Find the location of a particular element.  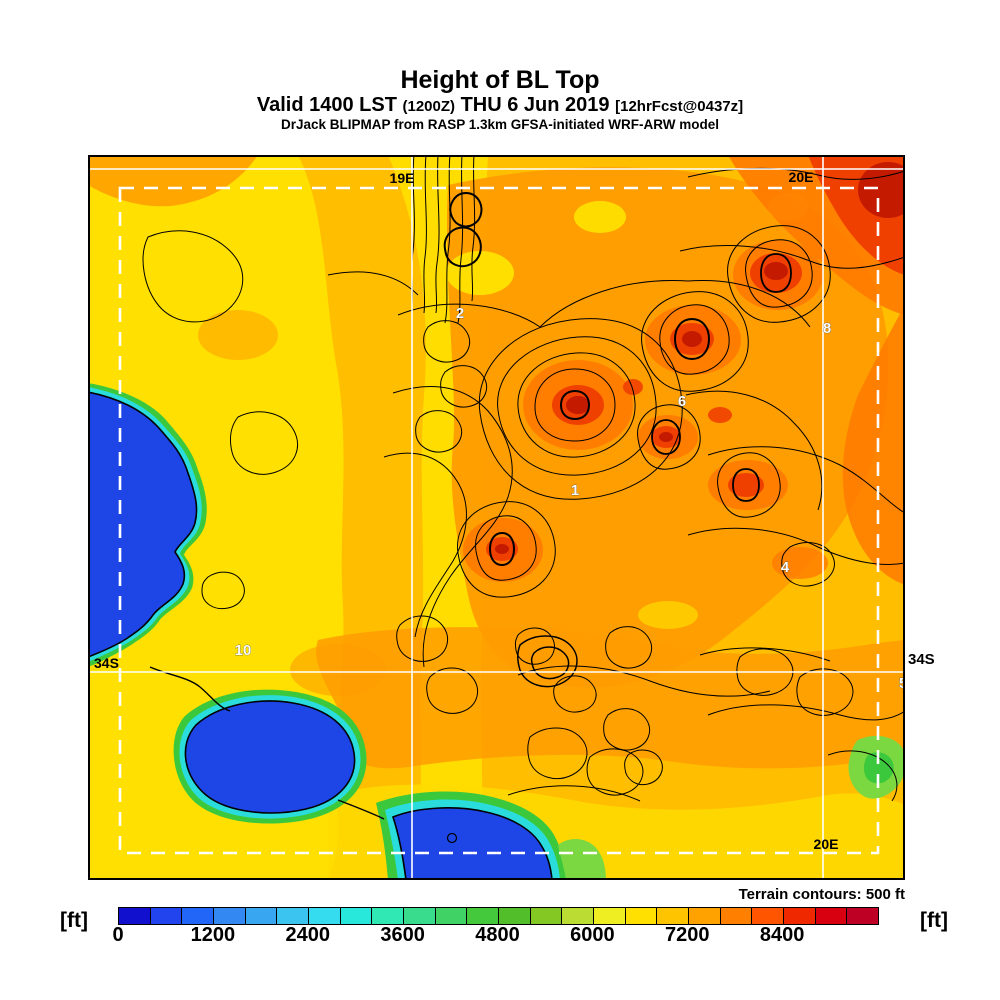

valid-zulu: (1200Z) is located at coordinates (429, 106).